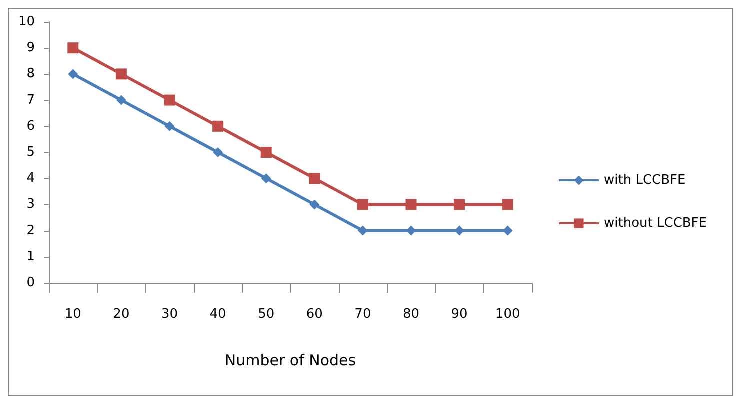 The width and height of the screenshot is (741, 404). Describe the element at coordinates (645, 180) in the screenshot. I see `legend-label: with LCCBFE` at that location.